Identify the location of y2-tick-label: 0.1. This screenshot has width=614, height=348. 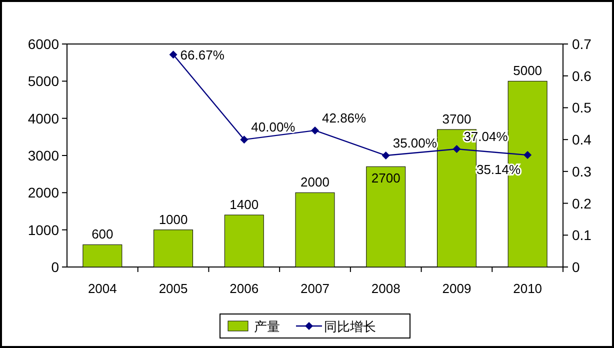
(582, 235).